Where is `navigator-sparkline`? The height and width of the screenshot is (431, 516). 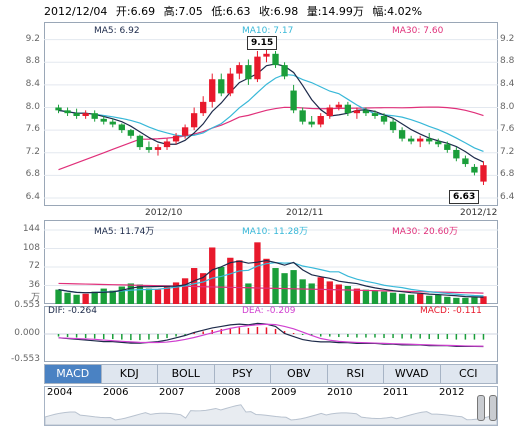 navigator-sparkline is located at coordinates (271, 414).